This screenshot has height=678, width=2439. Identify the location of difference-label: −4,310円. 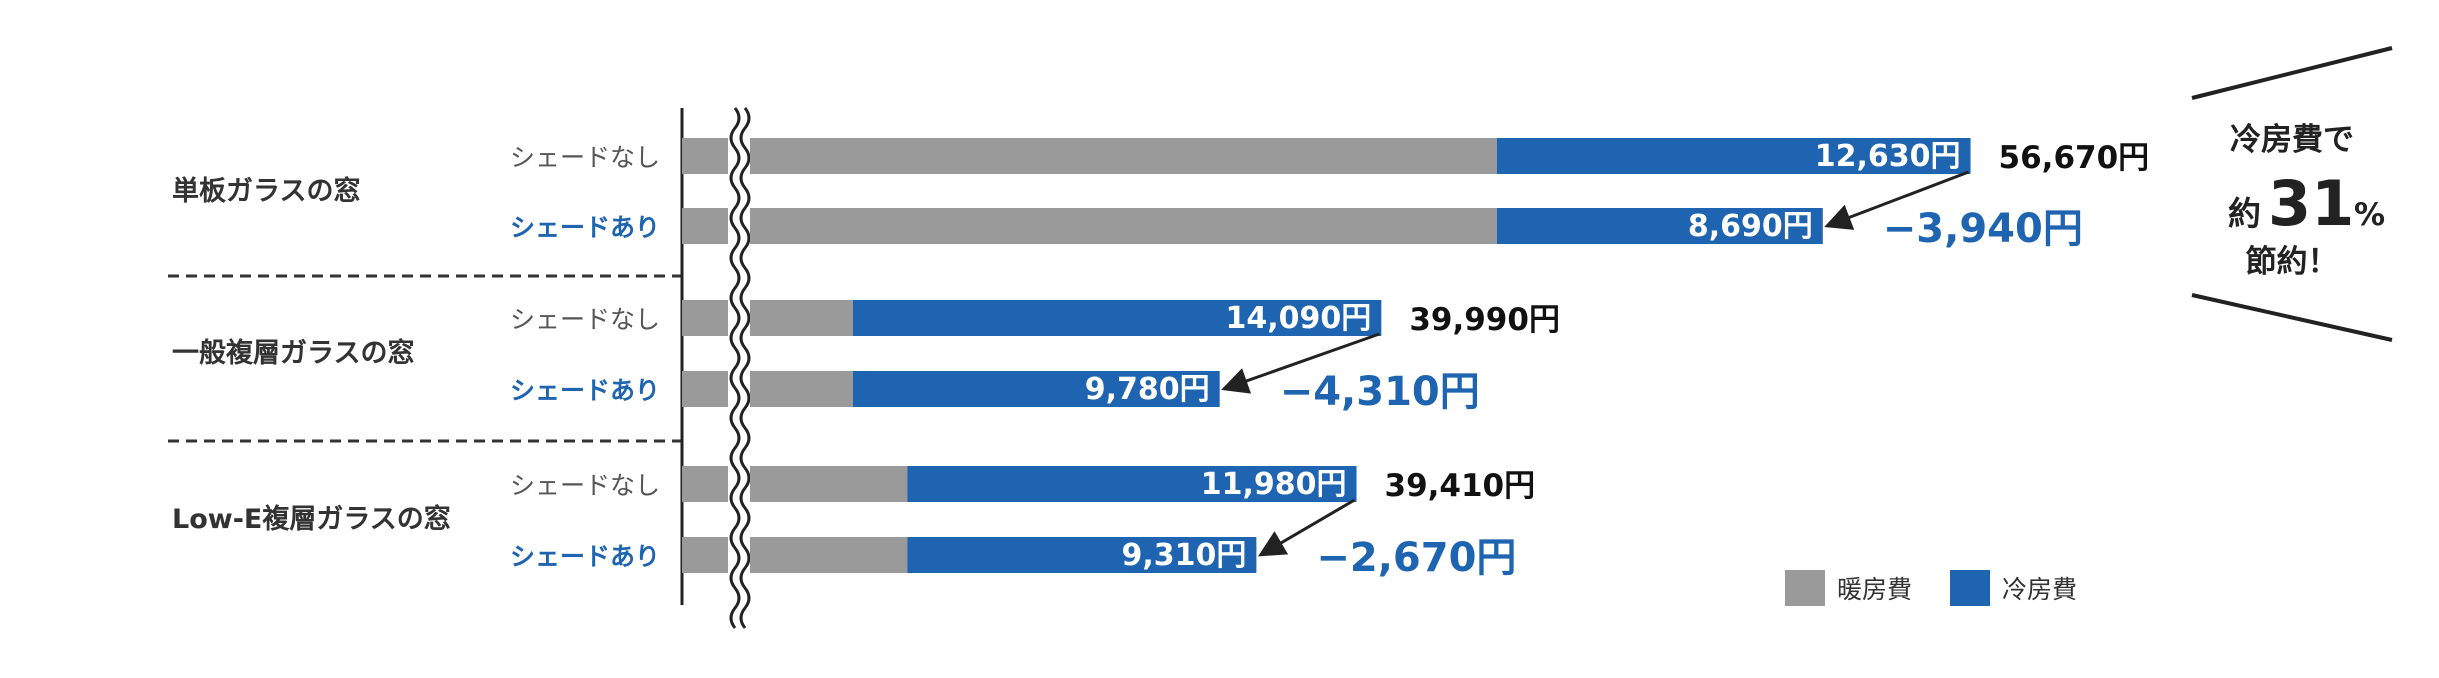
(1380, 392).